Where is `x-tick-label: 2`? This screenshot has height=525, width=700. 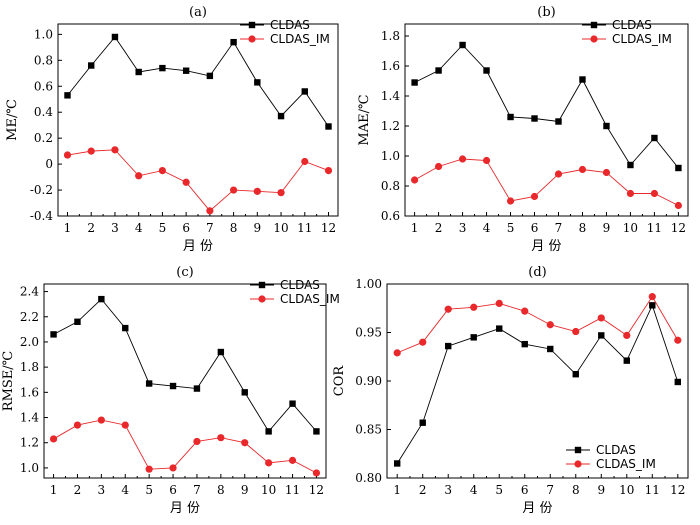
x-tick-label: 2 is located at coordinates (91, 228).